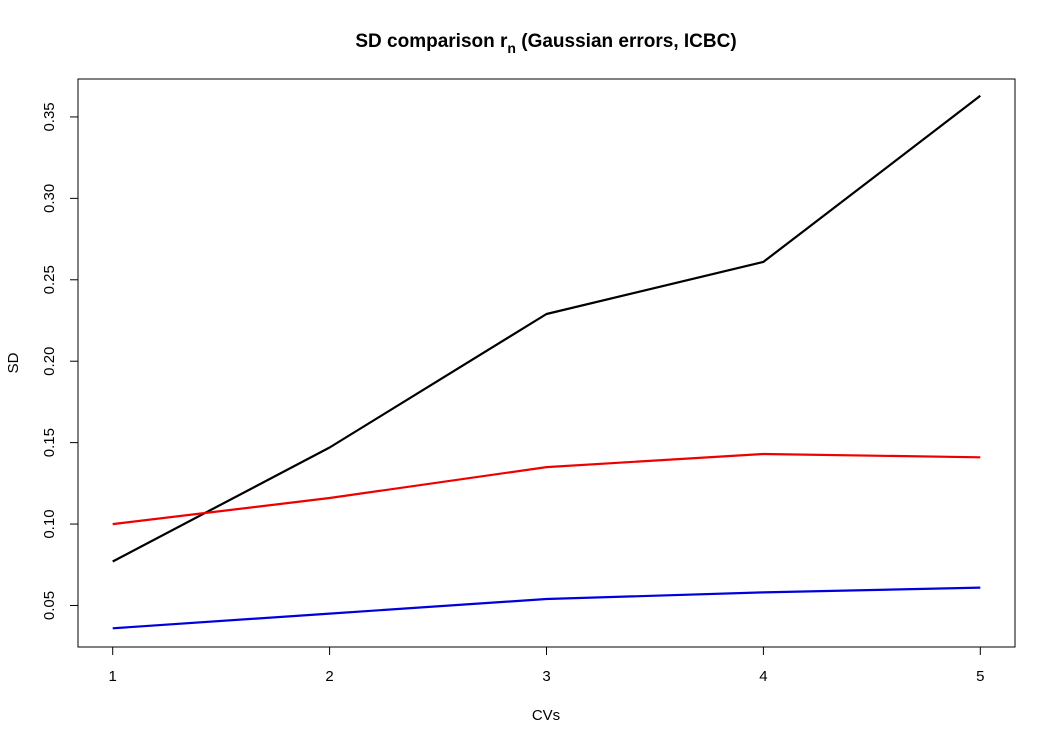 This screenshot has height=745, width=1055. Describe the element at coordinates (546, 715) in the screenshot. I see `x-axis-label: CVs` at that location.